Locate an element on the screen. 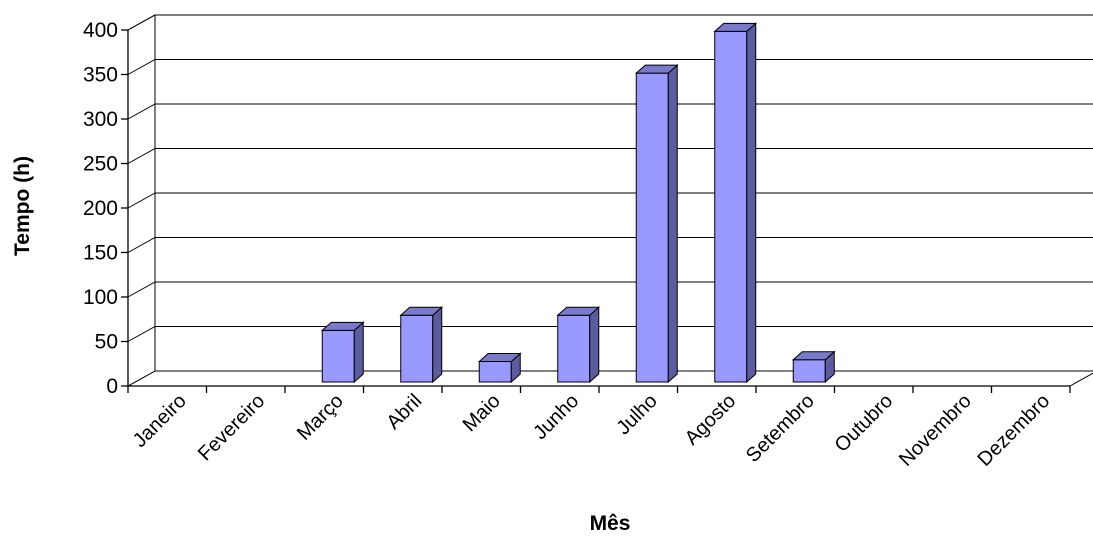 The image size is (1093, 543). y-tick-label: 350 is located at coordinates (100, 75).